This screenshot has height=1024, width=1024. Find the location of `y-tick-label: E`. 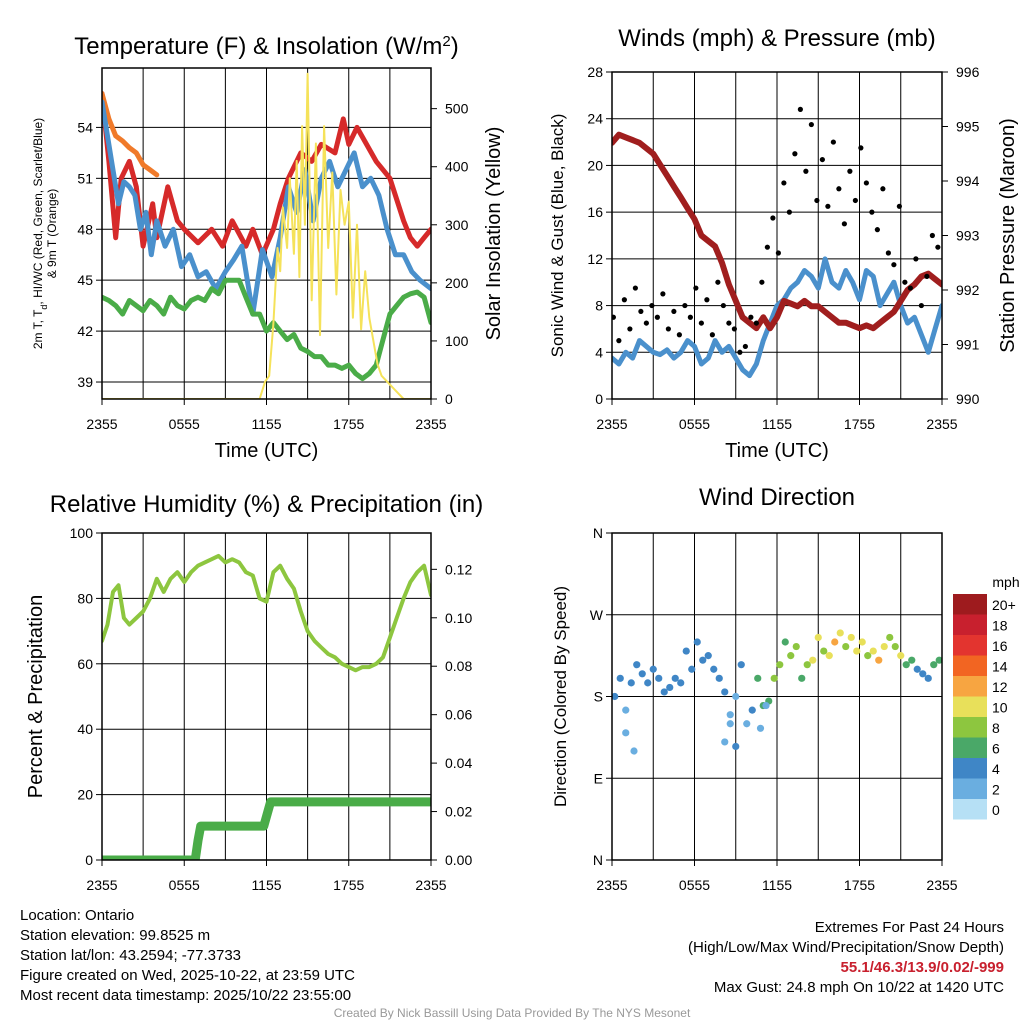

y-tick-label: E is located at coordinates (598, 778).